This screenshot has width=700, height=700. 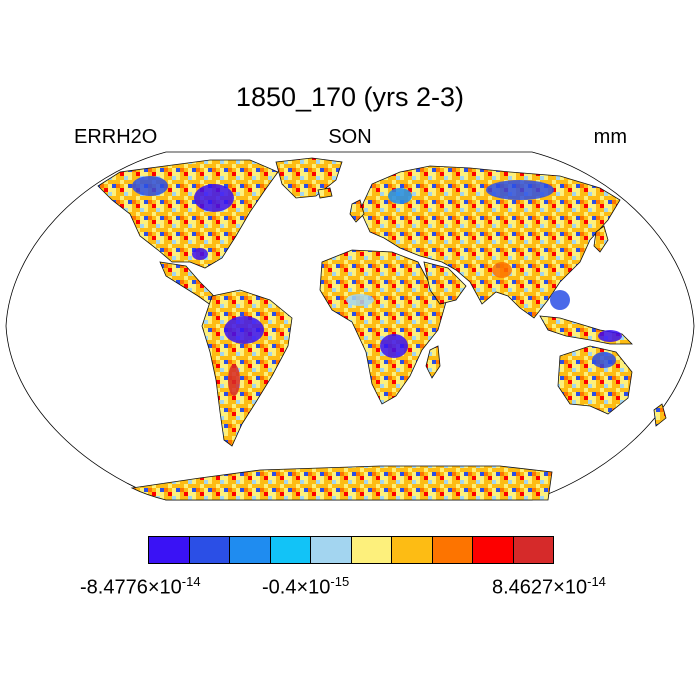 I want to click on arabia, so click(x=445, y=283).